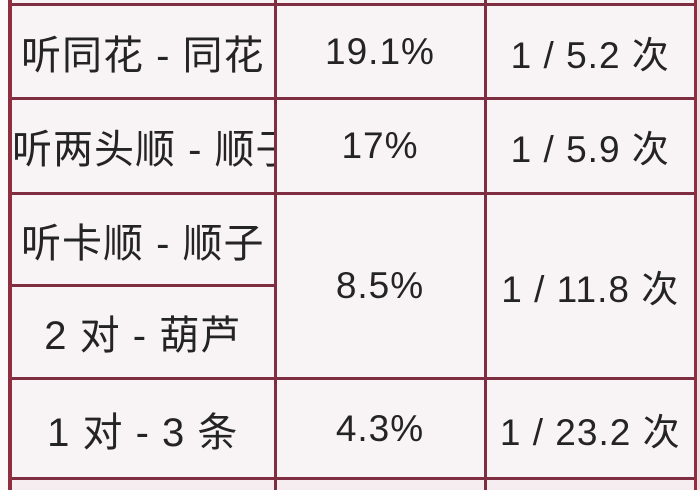  I want to click on background-strip, so click(698, 245).